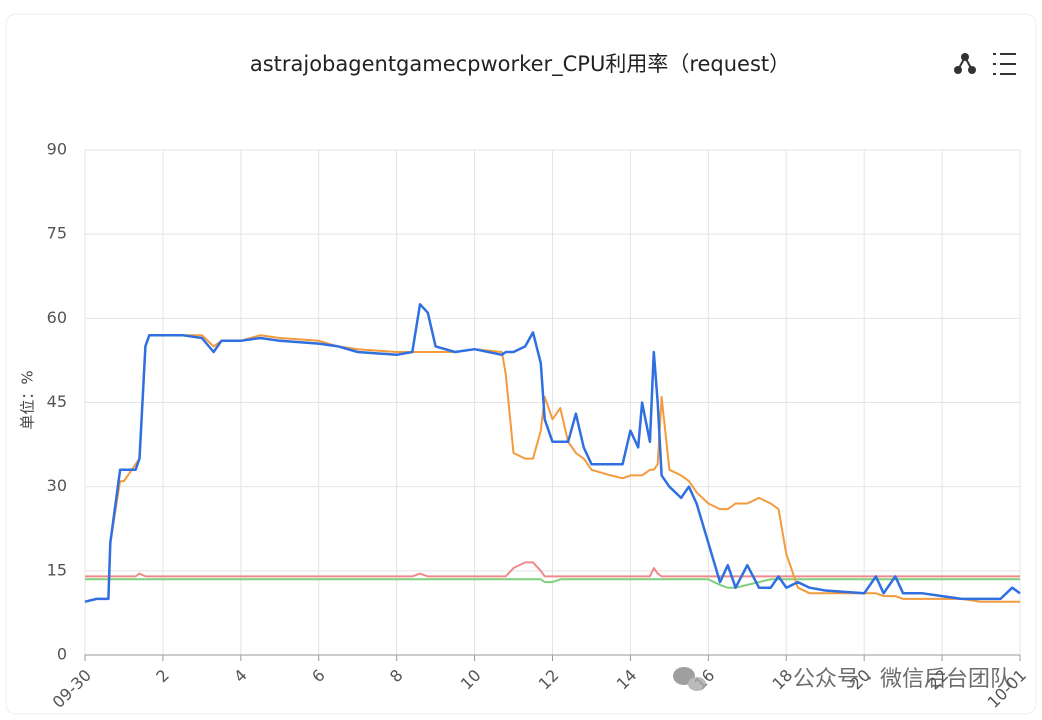 This screenshot has height=720, width=1042. Describe the element at coordinates (965, 63) in the screenshot. I see `tree-icon` at that location.